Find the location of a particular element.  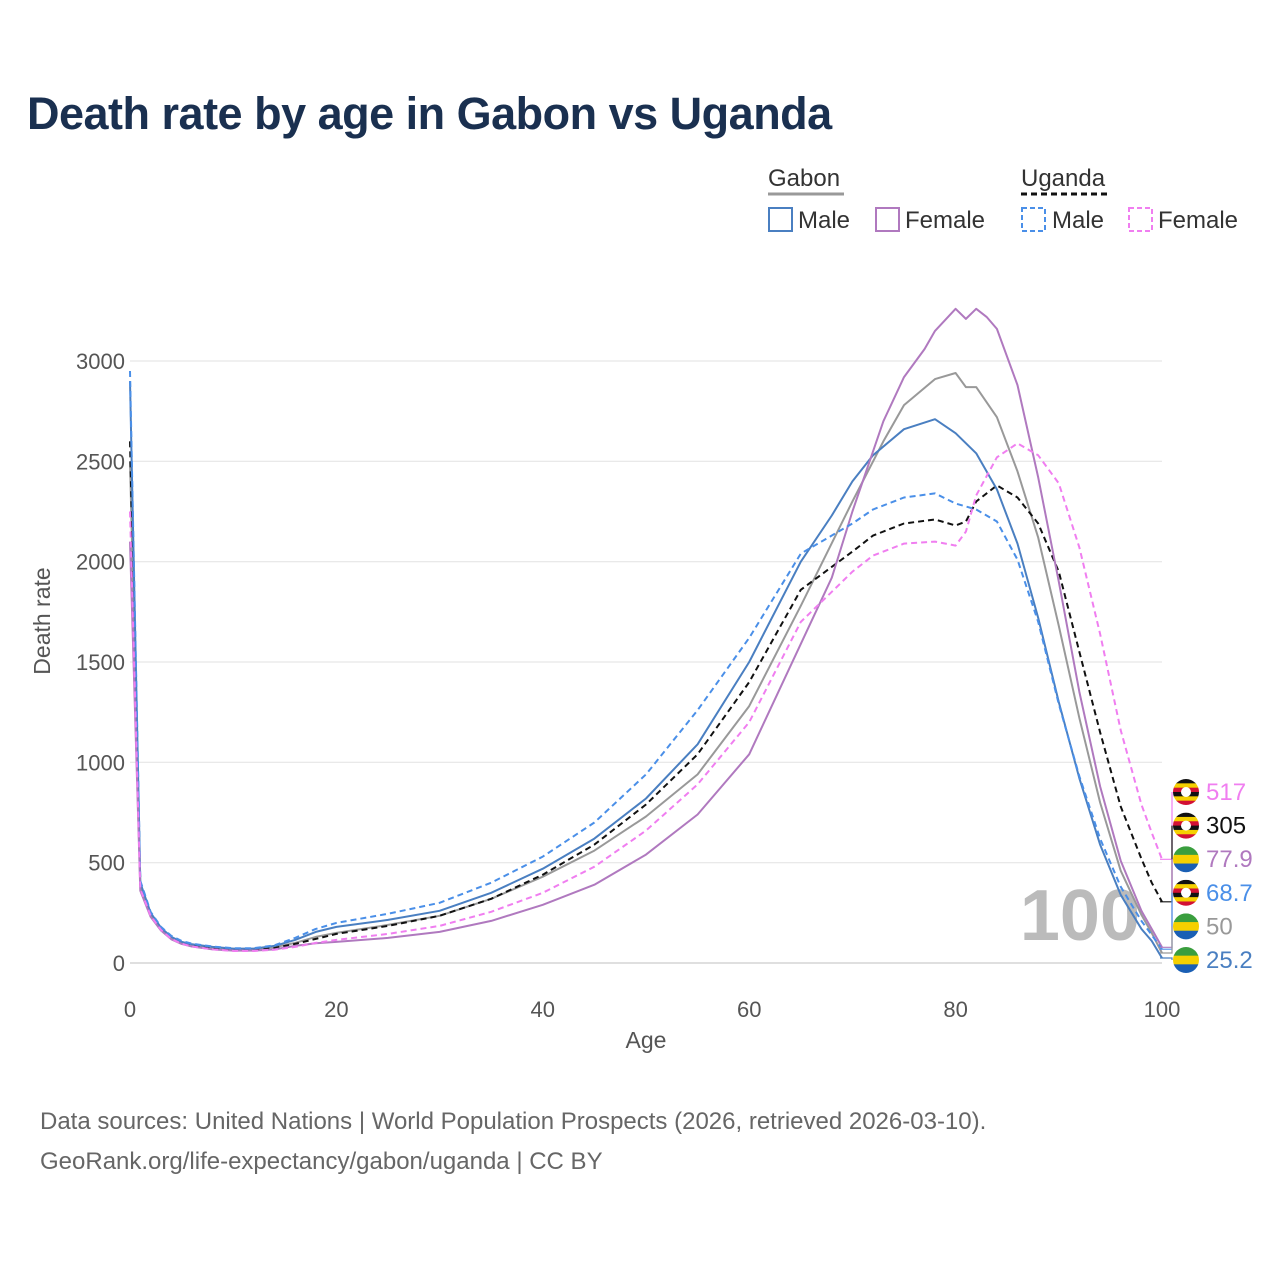

legend-gabon-female-swatch is located at coordinates (887, 219).